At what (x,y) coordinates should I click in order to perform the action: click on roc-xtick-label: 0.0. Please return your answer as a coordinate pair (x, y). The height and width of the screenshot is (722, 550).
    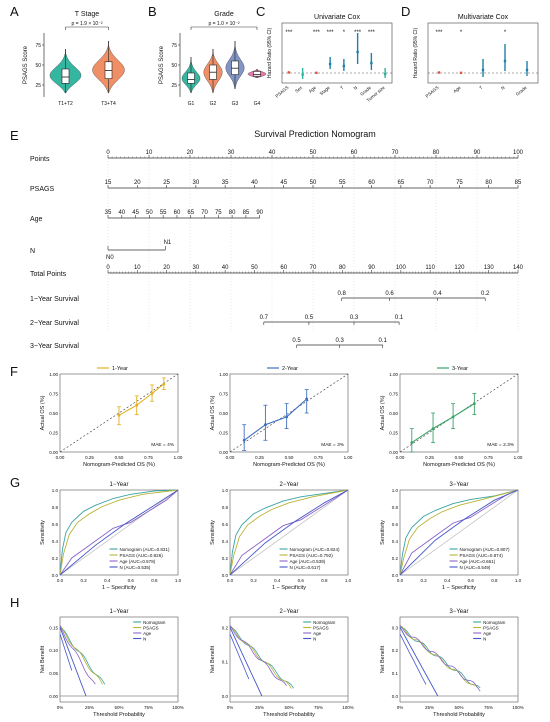
    Looking at the image, I should click on (230, 580).